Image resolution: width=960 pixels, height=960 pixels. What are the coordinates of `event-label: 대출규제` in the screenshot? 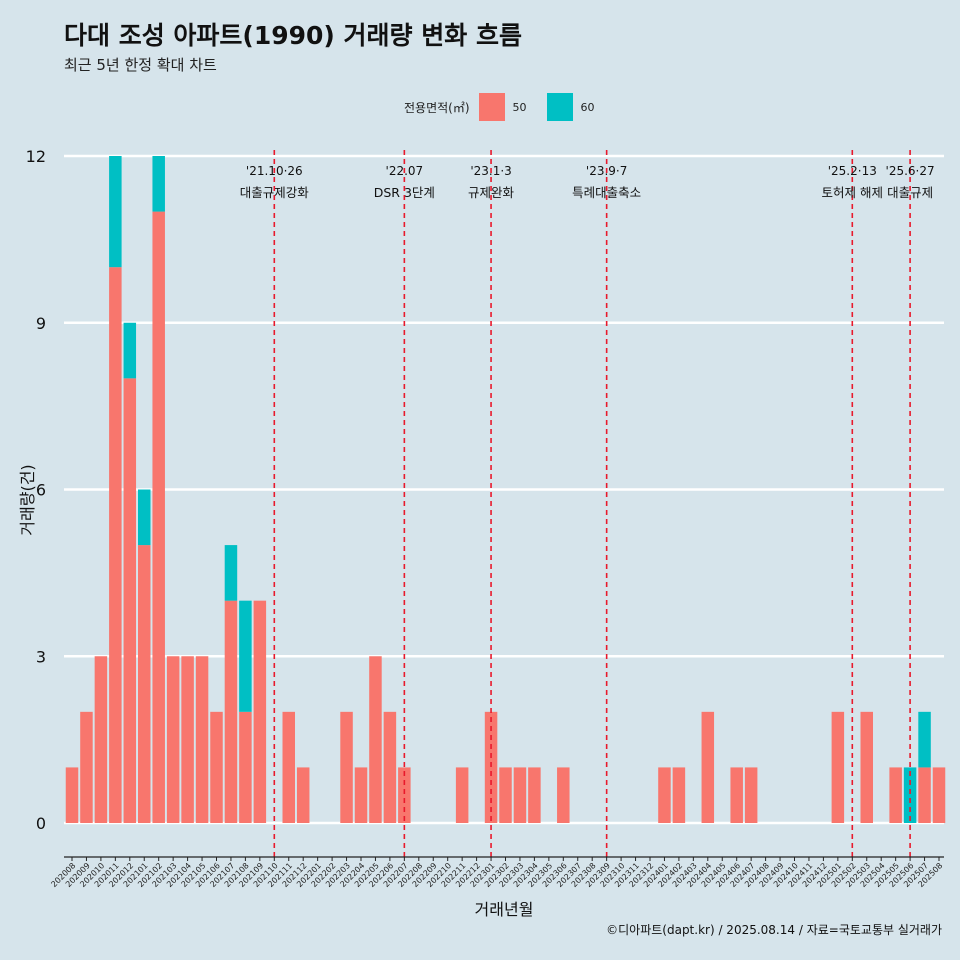 It's located at (910, 192).